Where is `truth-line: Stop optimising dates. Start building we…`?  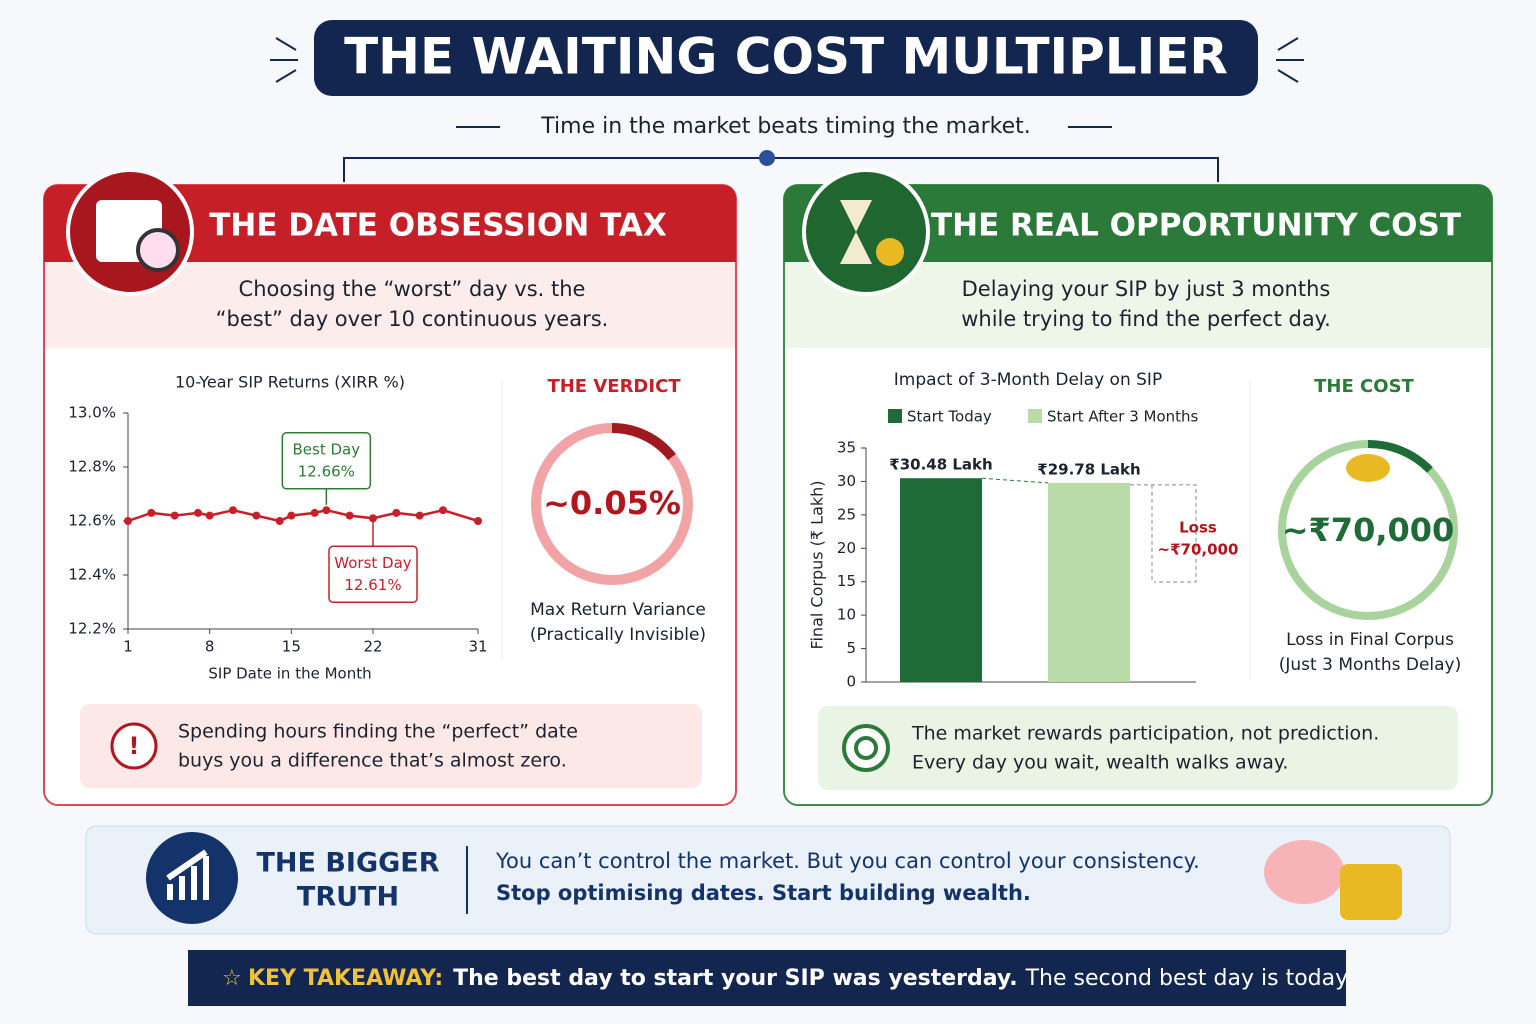
truth-line: Stop optimising dates. Start building we… is located at coordinates (763, 893).